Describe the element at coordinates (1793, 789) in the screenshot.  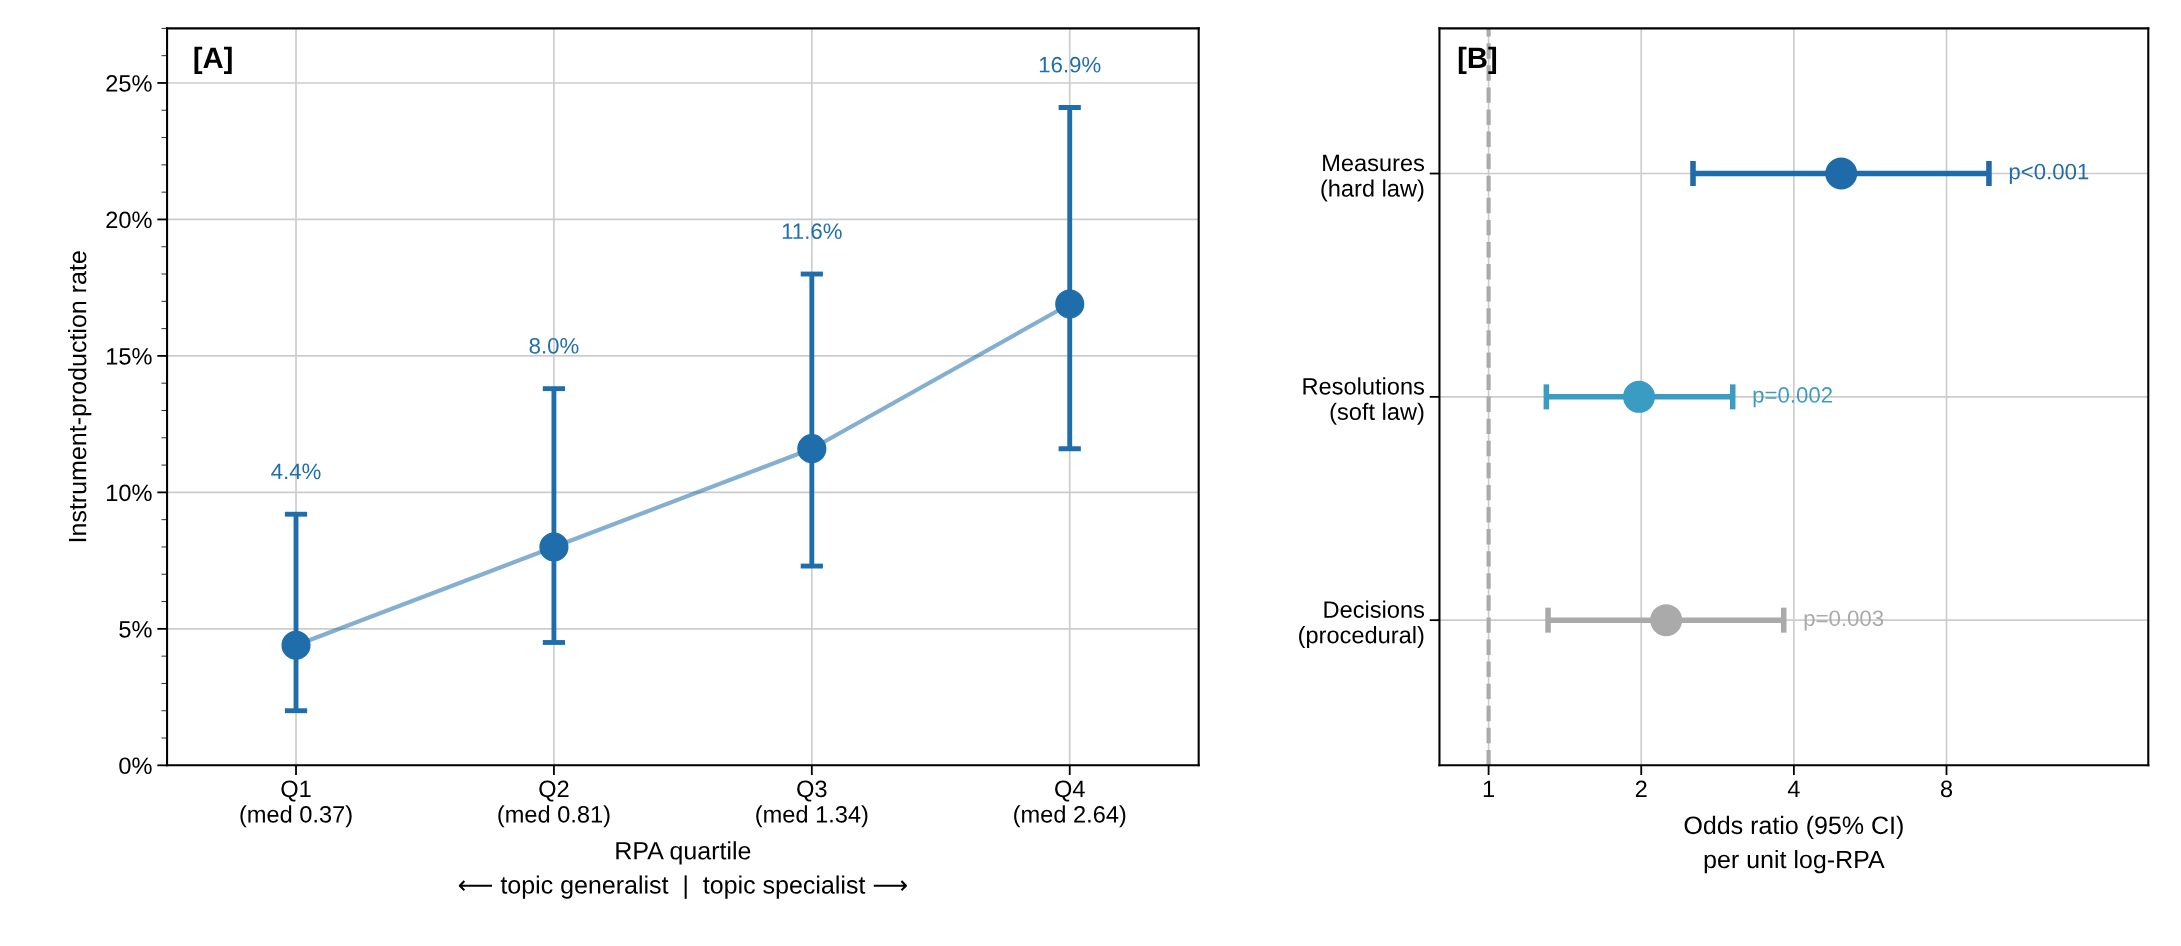
I see `x-tick-label: 4` at that location.